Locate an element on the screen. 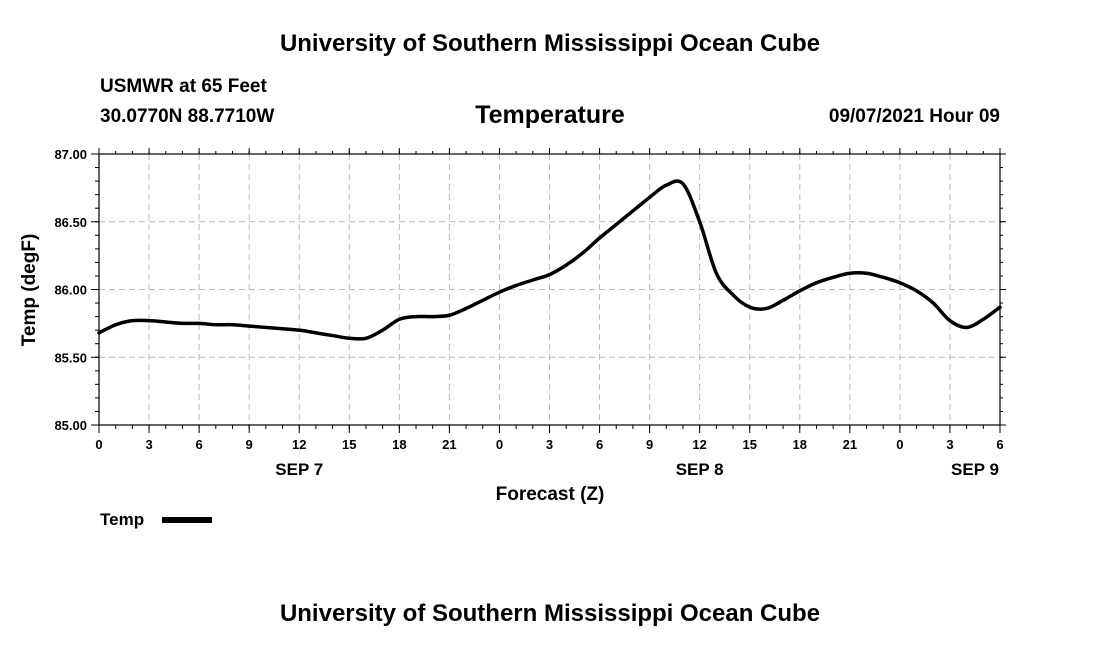 The height and width of the screenshot is (650, 1100). x-date-label: SEP 7 is located at coordinates (299, 469).